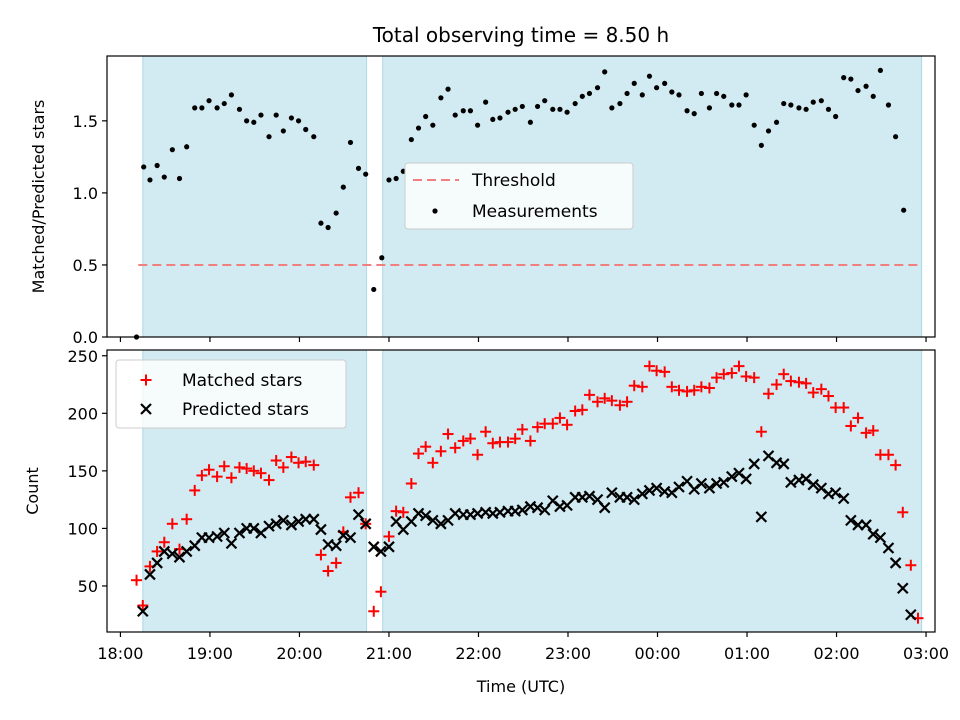 Image resolution: width=960 pixels, height=720 pixels. I want to click on bottom-ytick-label: 250, so click(82, 356).